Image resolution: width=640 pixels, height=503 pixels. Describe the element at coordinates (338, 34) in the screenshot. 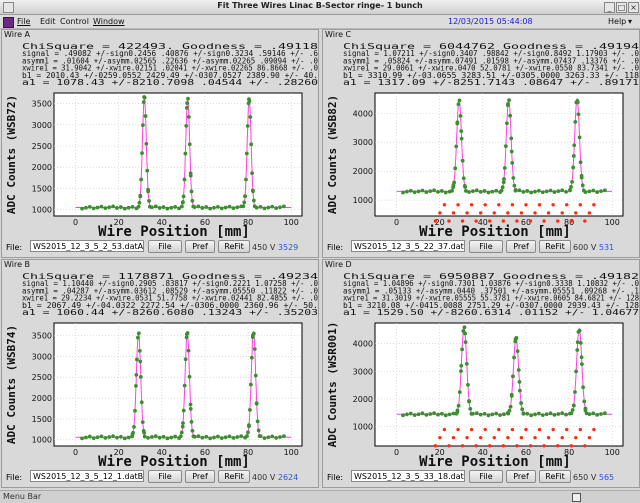

I see `panel-label: Wire C` at that location.